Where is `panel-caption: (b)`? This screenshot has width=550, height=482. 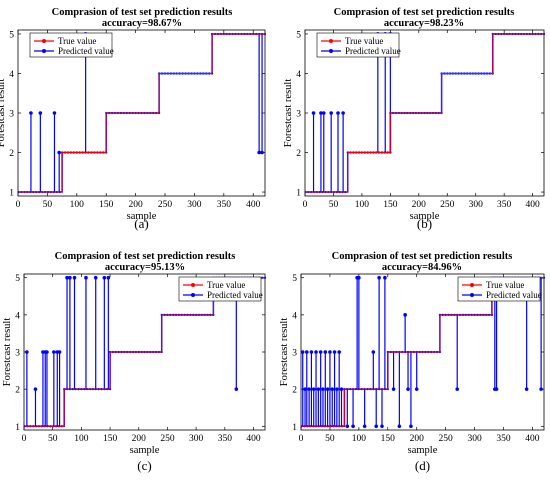 panel-caption: (b) is located at coordinates (424, 223).